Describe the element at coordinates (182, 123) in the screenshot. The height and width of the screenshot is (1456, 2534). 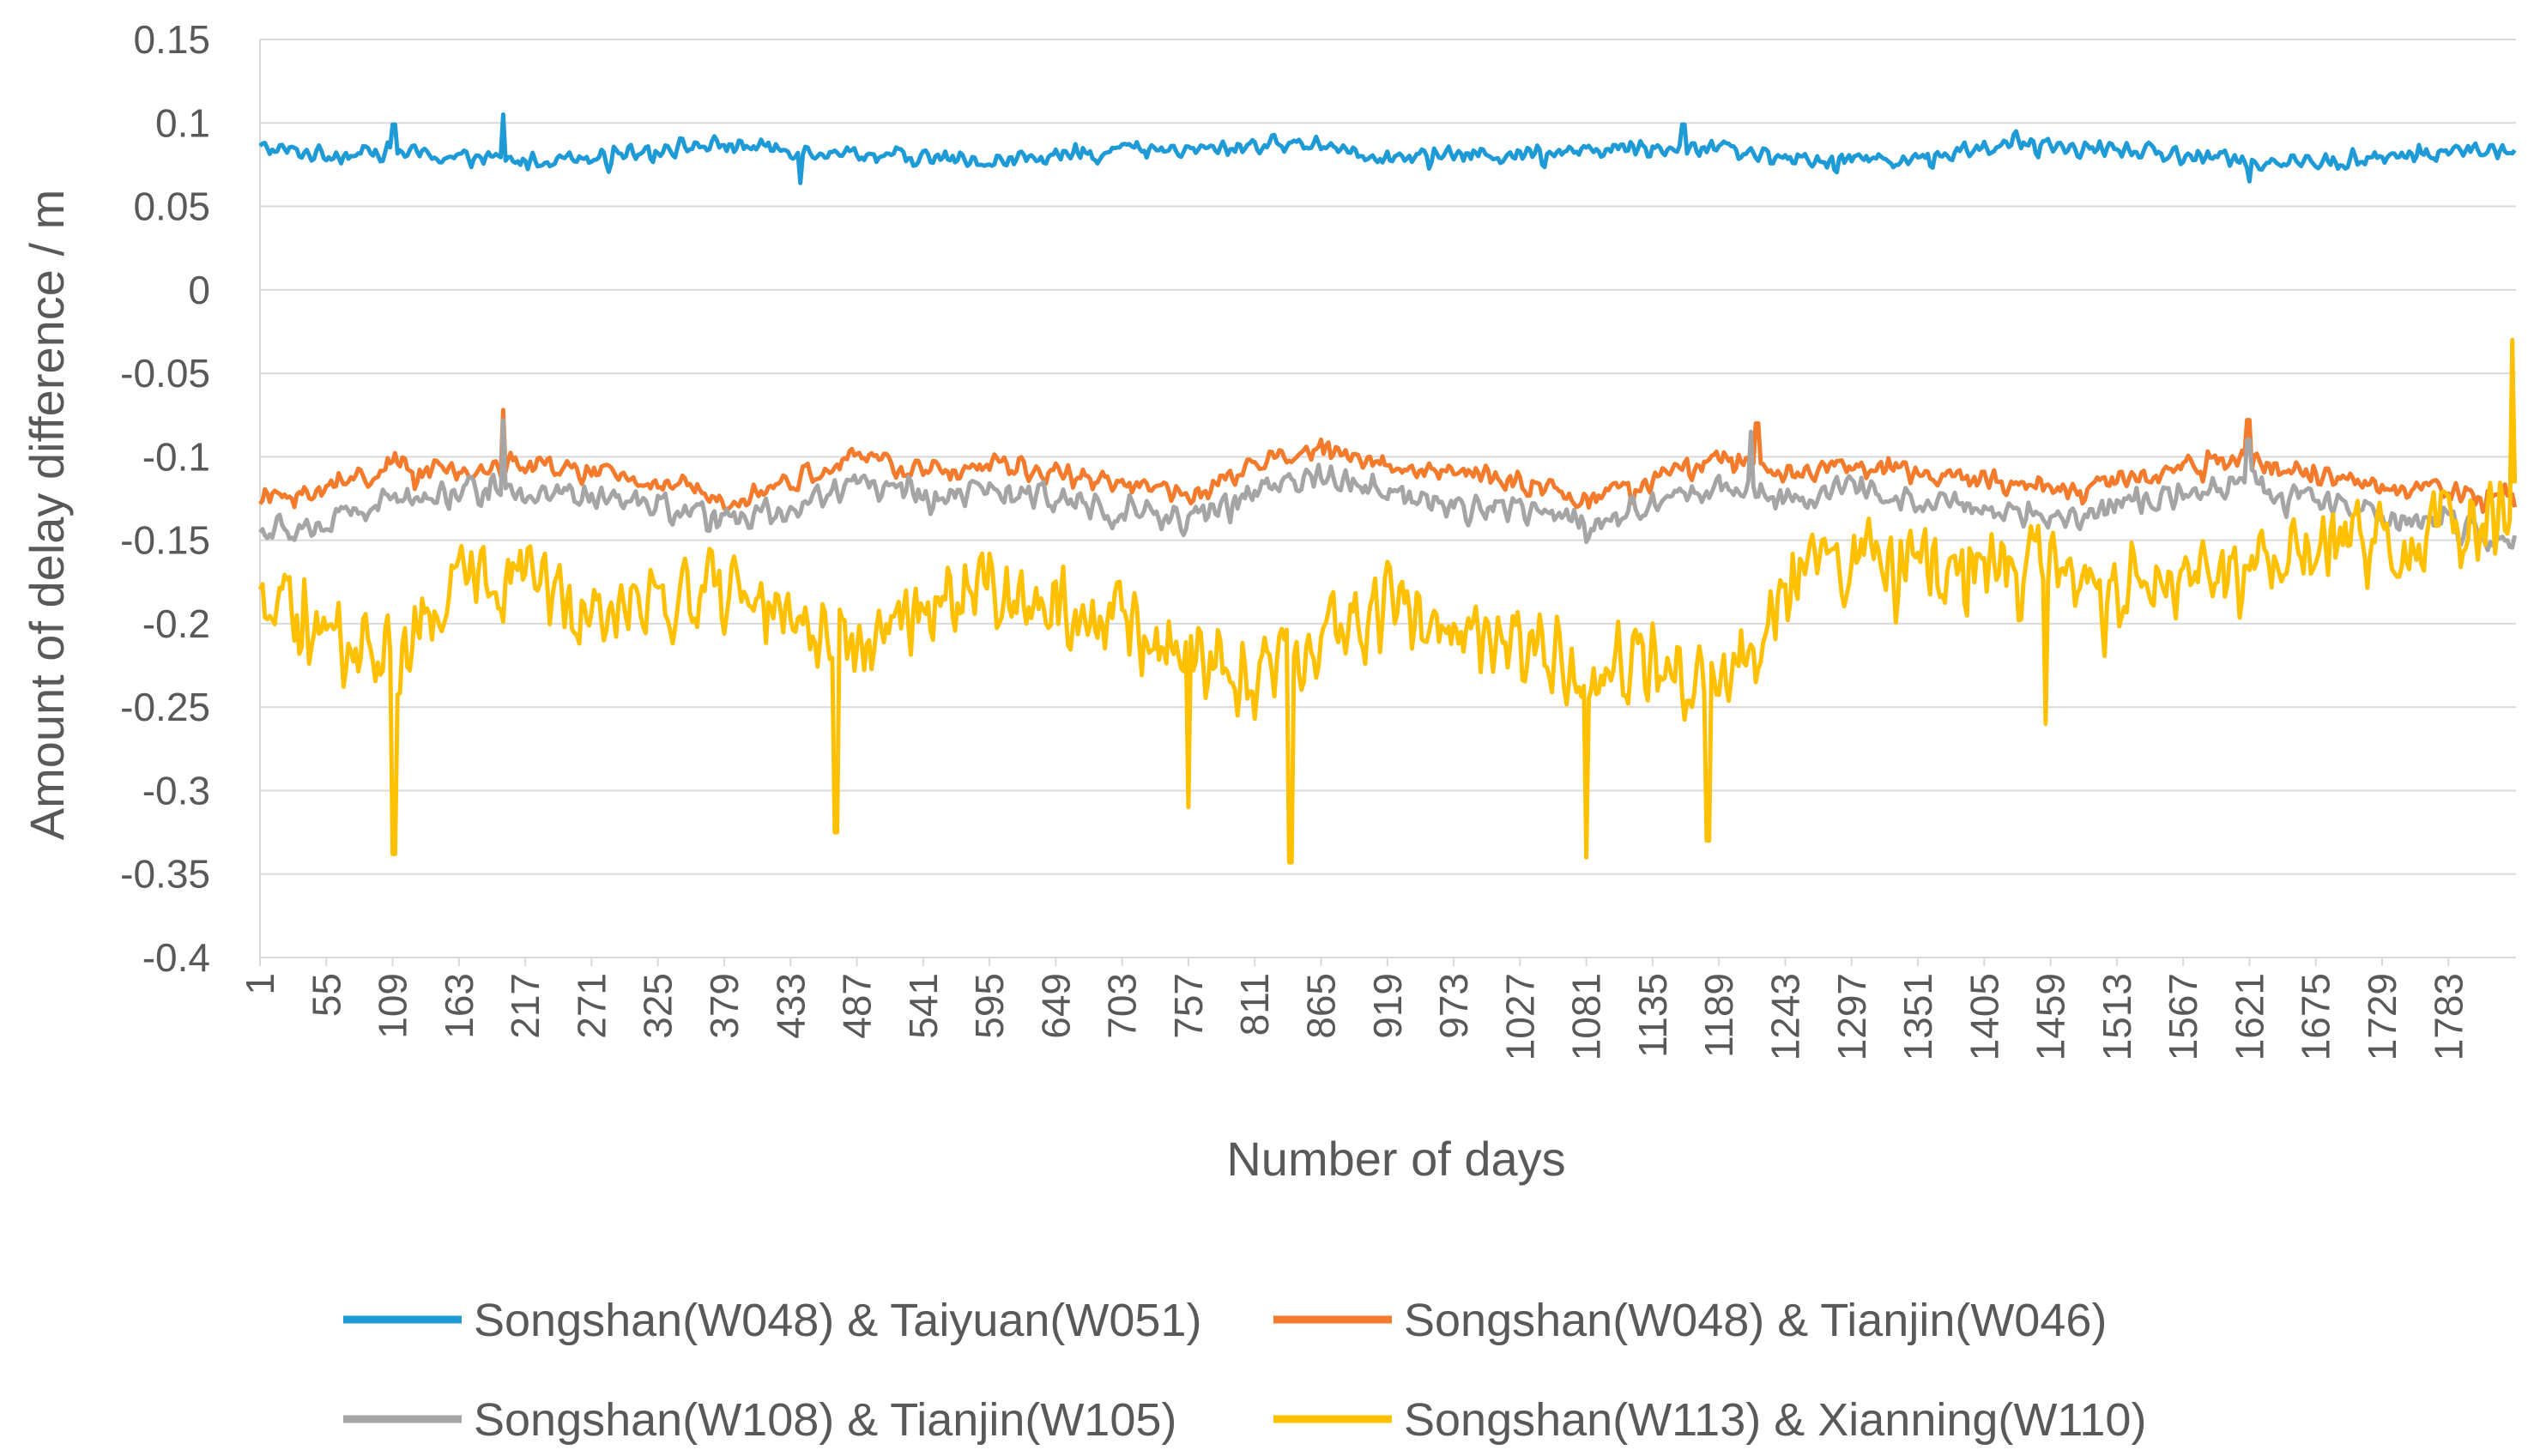
I see `y-tick-label: 0.1` at that location.